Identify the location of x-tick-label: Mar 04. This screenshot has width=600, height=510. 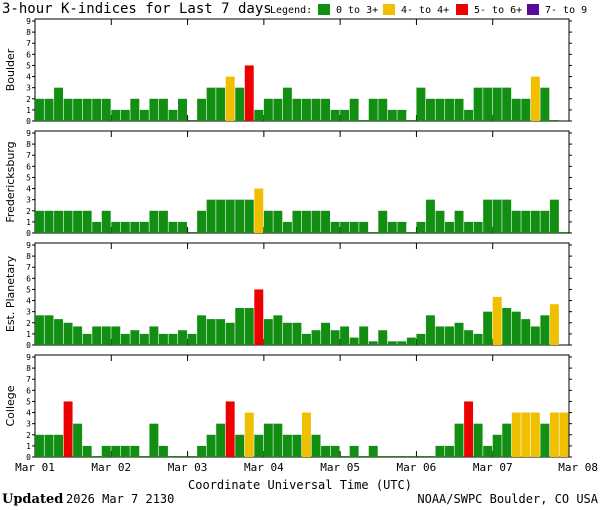
(264, 467).